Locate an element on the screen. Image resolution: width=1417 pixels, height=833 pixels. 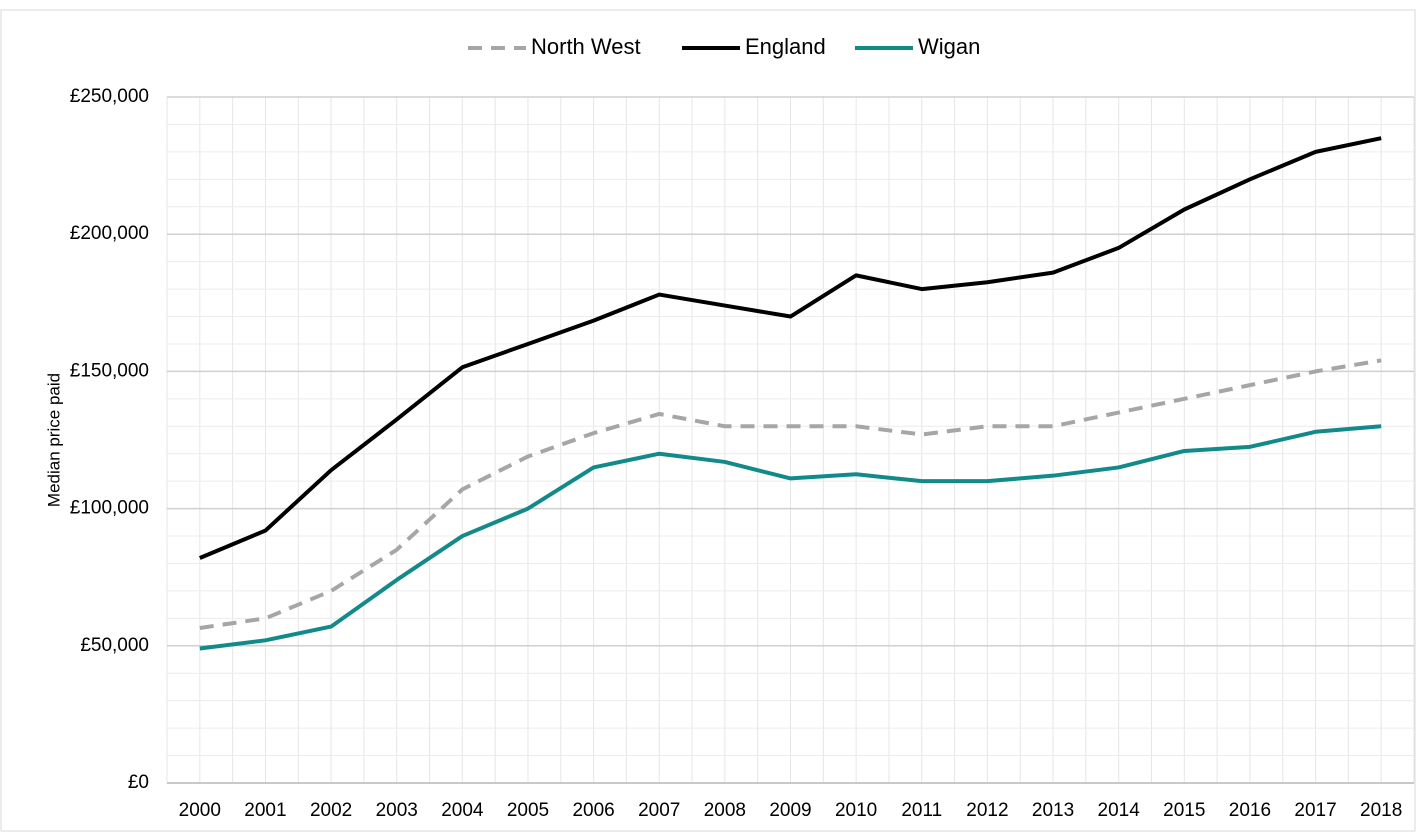
x-tick-label: 2009 is located at coordinates (790, 810).